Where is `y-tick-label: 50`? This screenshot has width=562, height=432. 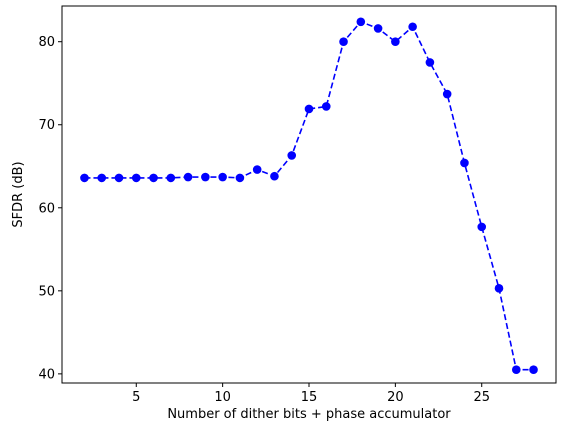 y-tick-label: 50 is located at coordinates (46, 291).